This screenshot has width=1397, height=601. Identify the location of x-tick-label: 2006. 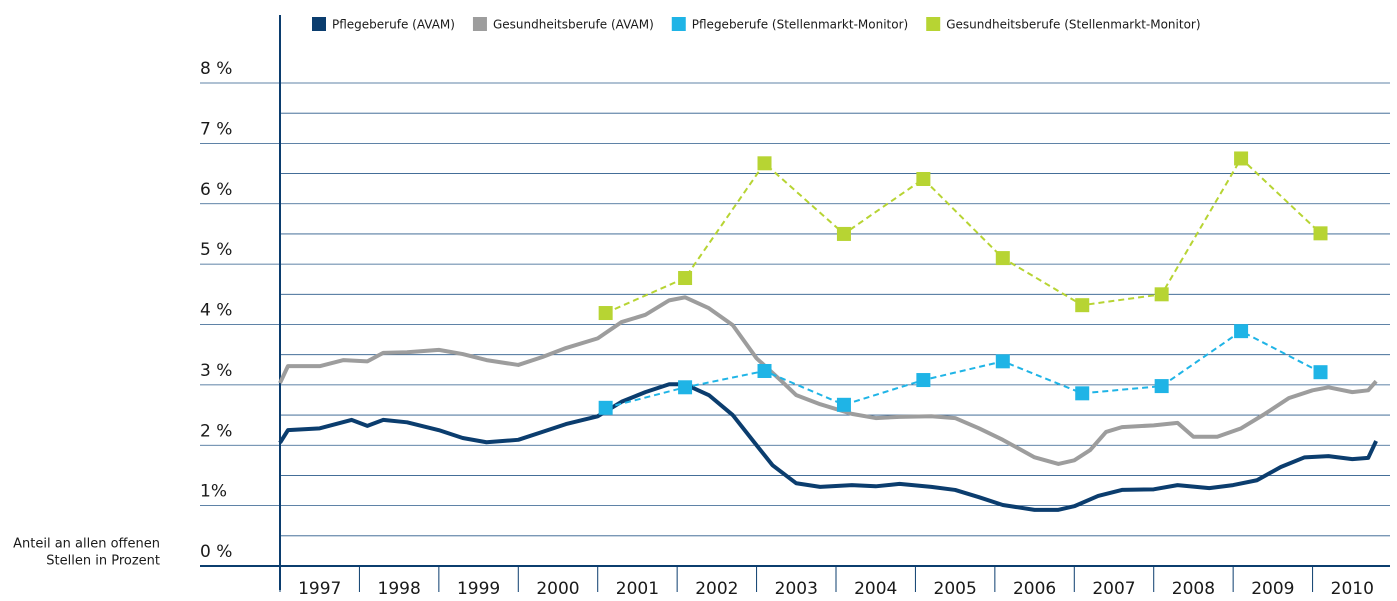
(1034, 589).